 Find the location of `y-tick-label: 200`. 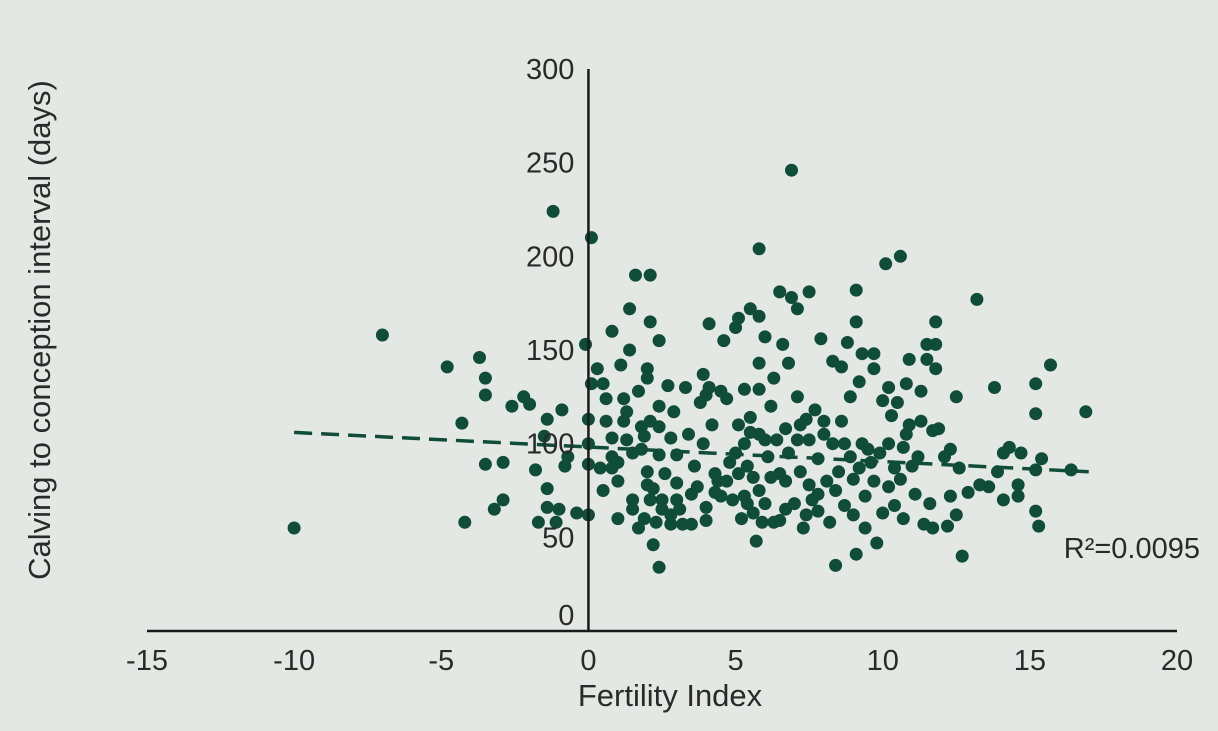

y-tick-label: 200 is located at coordinates (550, 257).